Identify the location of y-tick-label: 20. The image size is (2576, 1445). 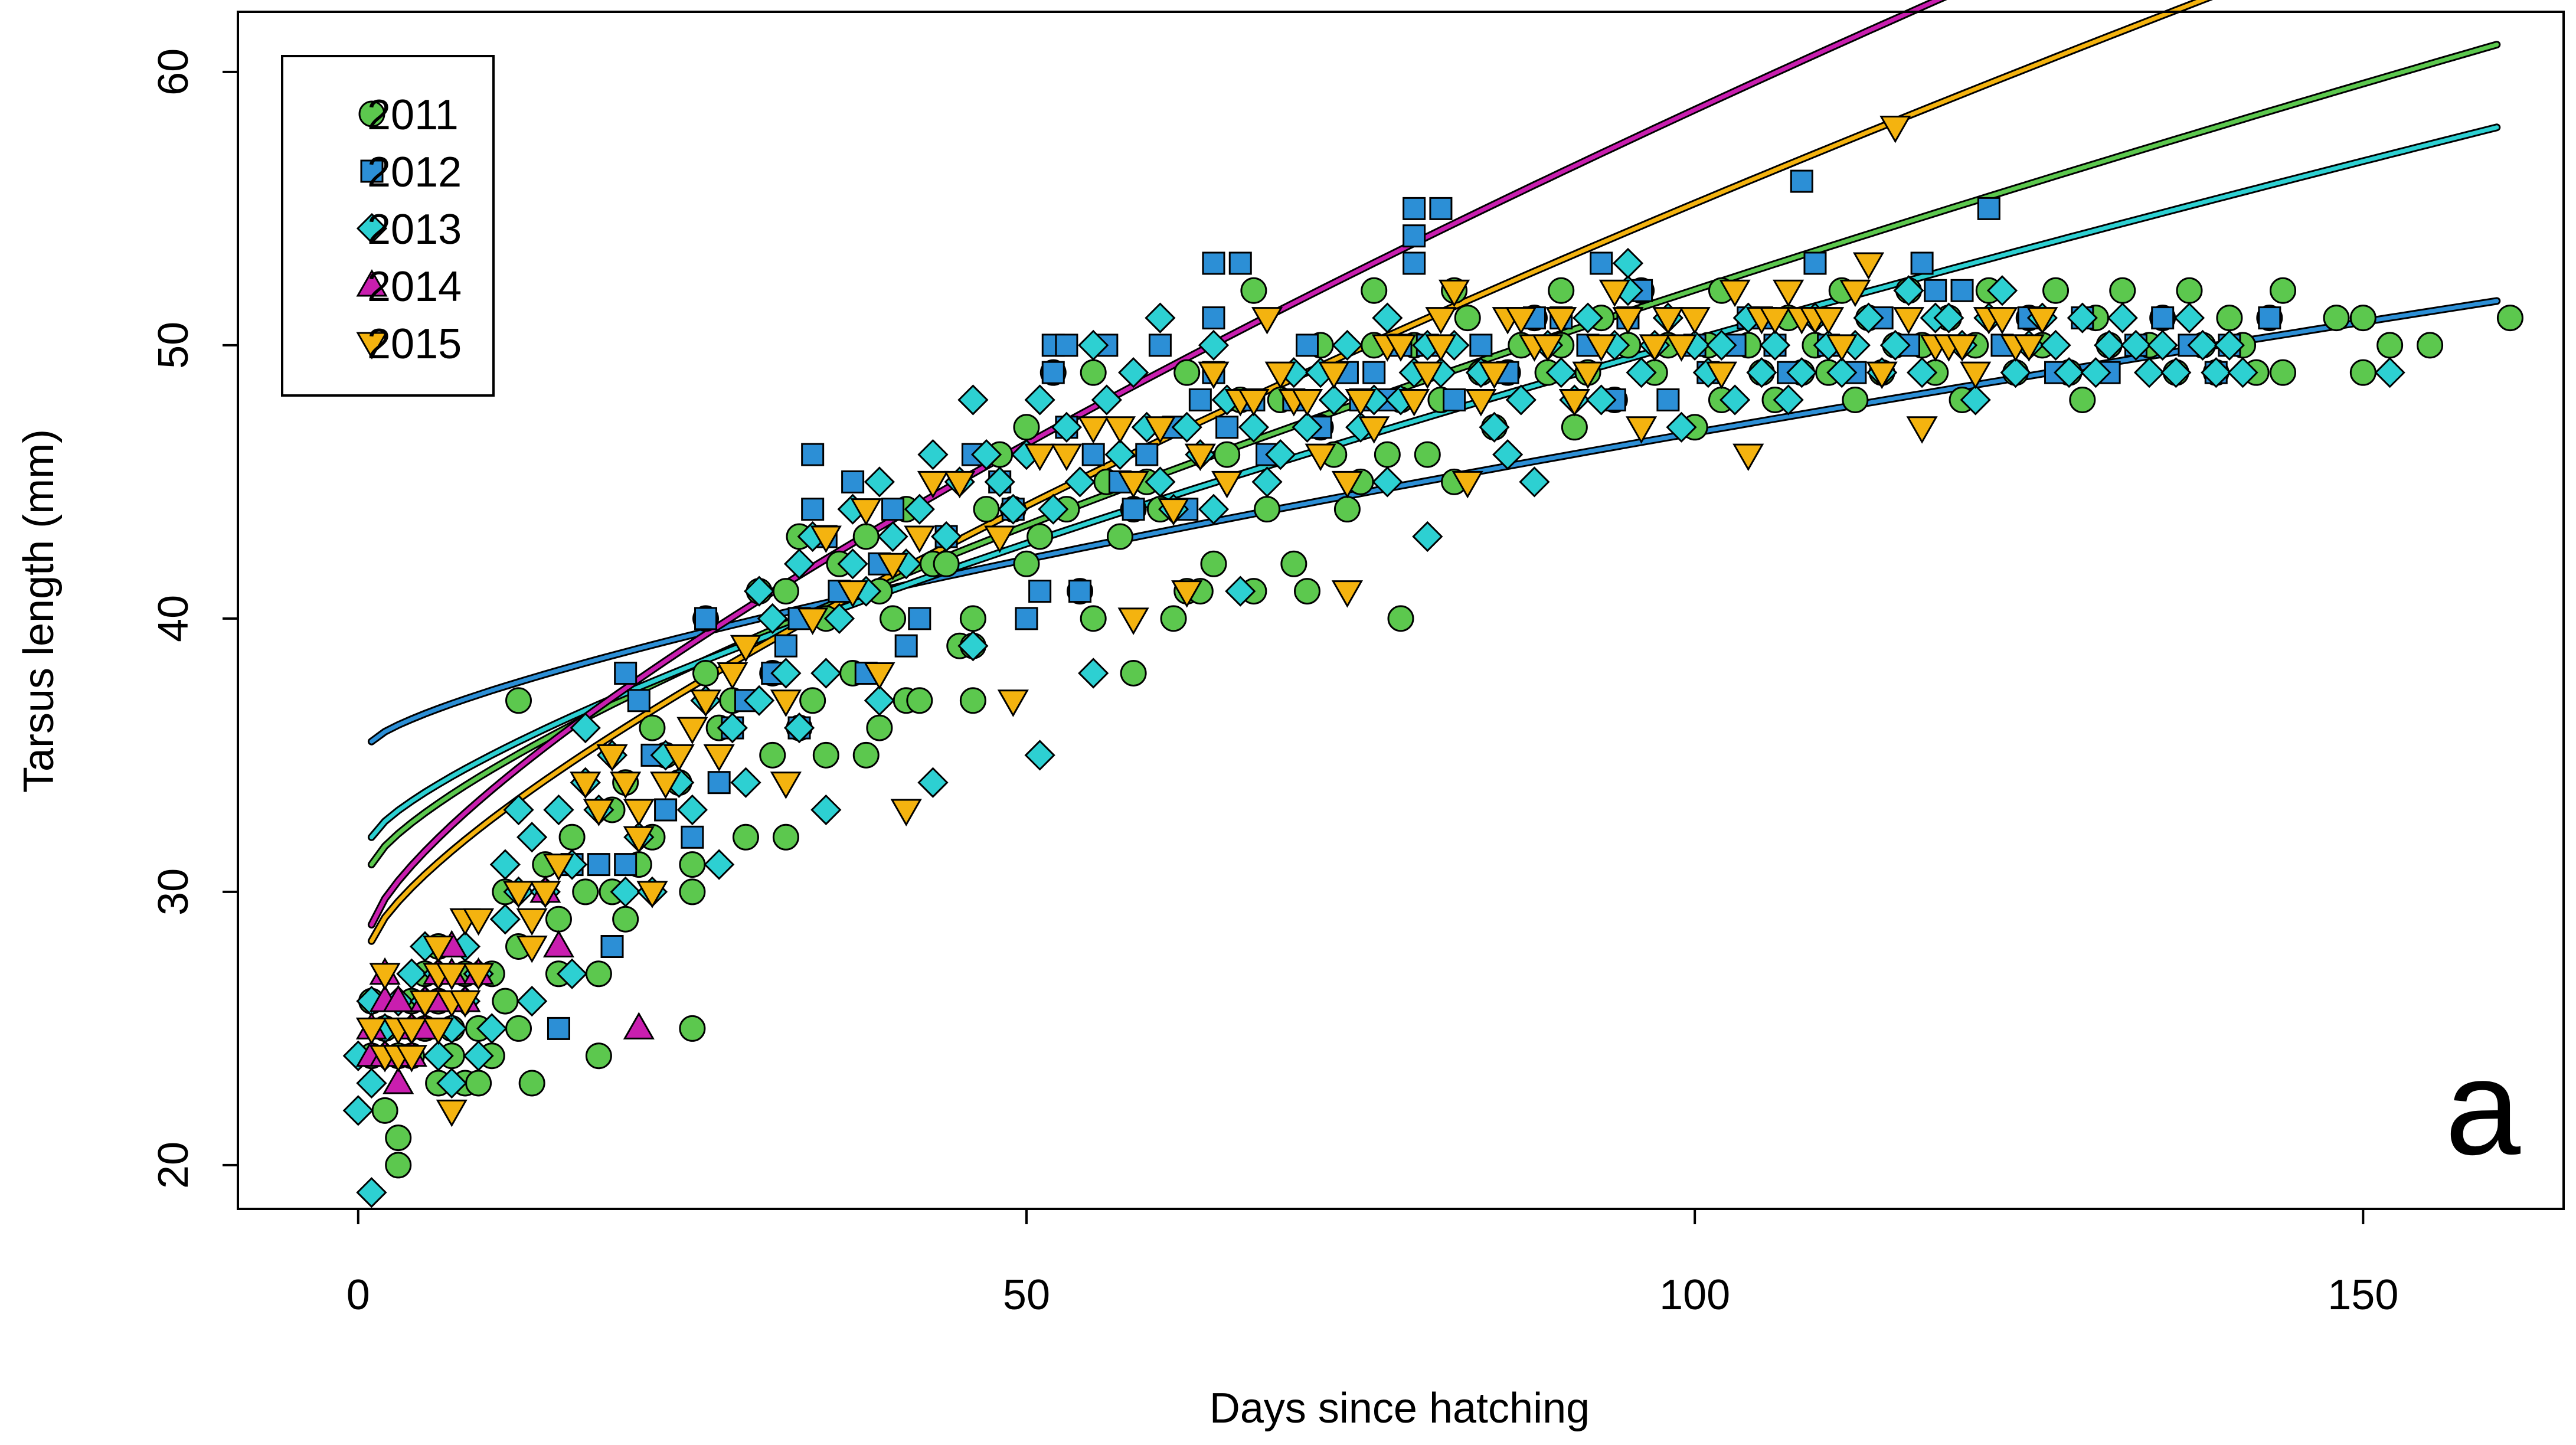
(173, 1165).